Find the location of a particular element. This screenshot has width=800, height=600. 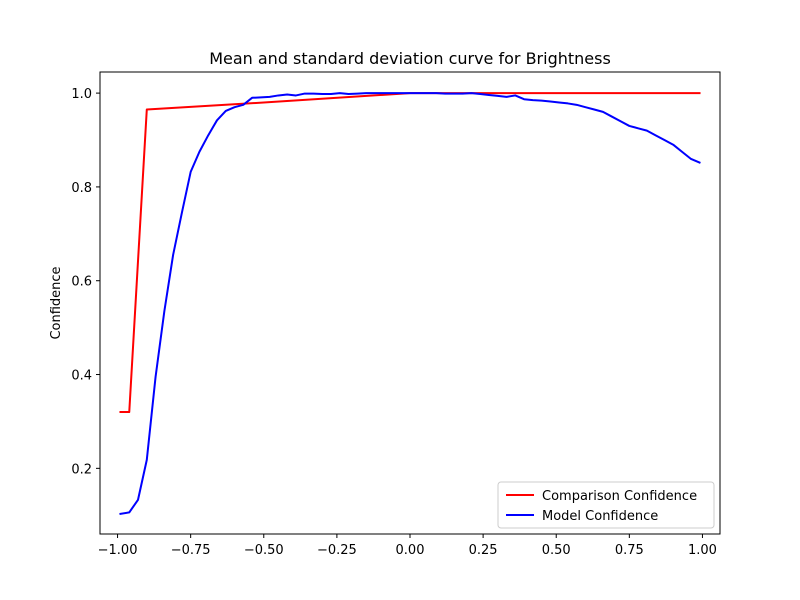

x-axis: −1.00 −0.75 −0.50 −0.25 0.00 0.25 0.50 0.75 1.00 is located at coordinates (407, 546).